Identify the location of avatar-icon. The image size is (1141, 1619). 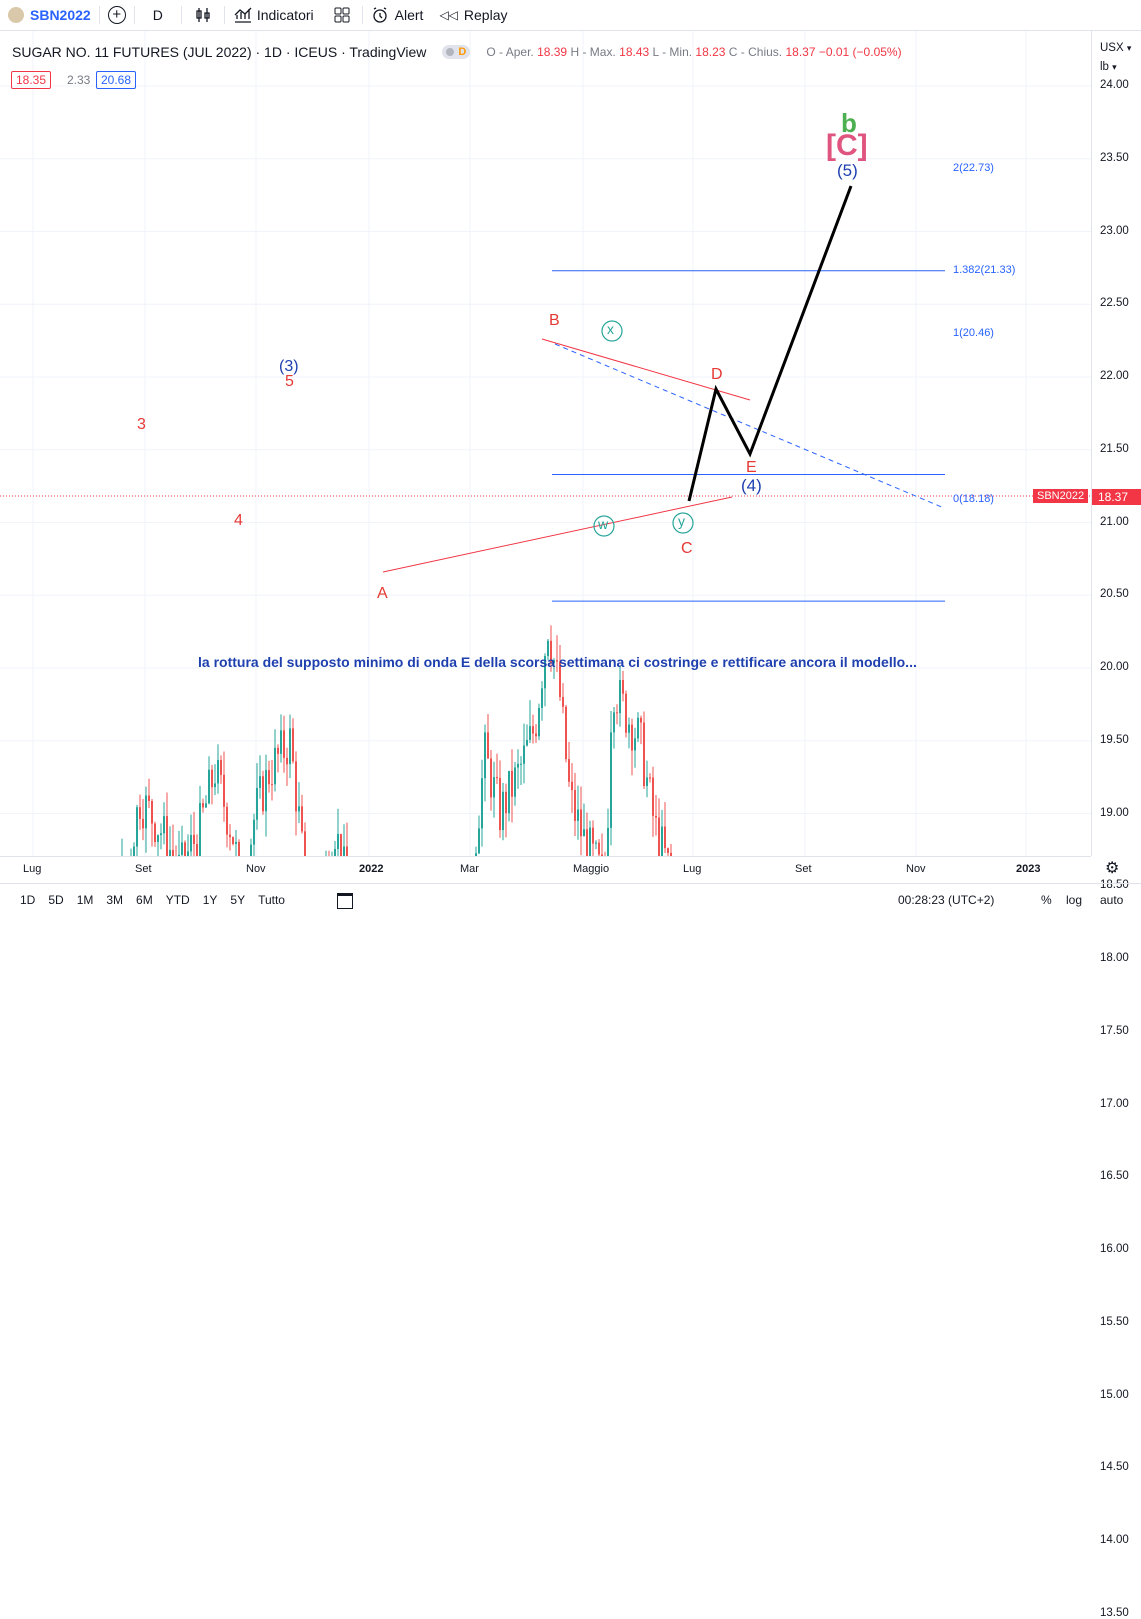
(16, 15).